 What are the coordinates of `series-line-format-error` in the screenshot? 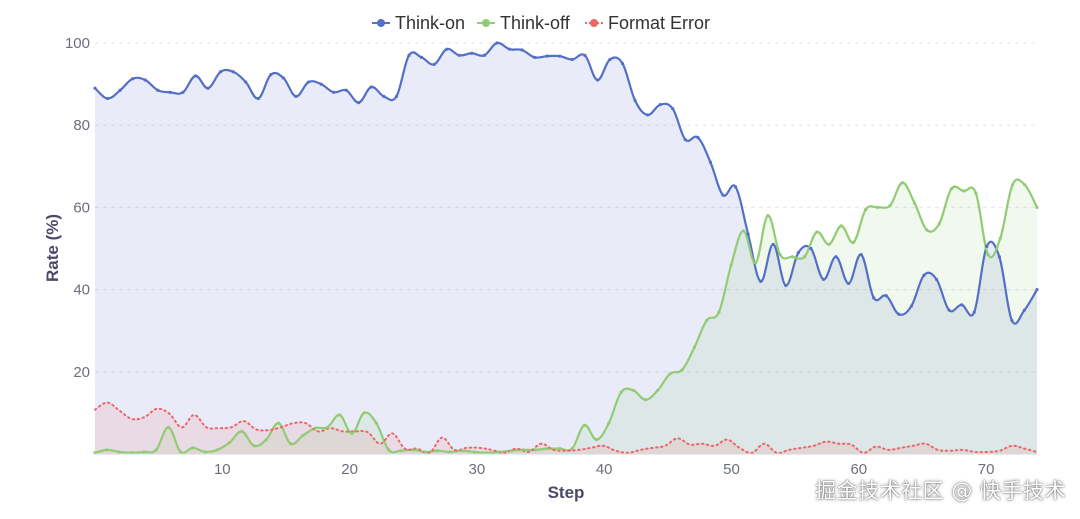 It's located at (566, 428).